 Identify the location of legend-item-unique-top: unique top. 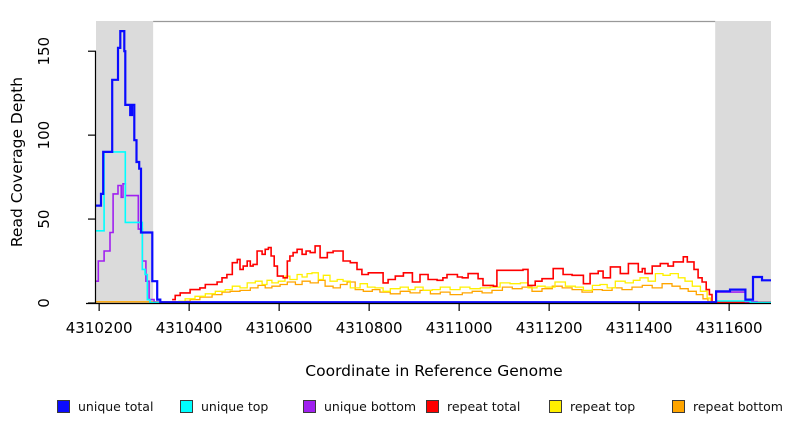
(224, 406).